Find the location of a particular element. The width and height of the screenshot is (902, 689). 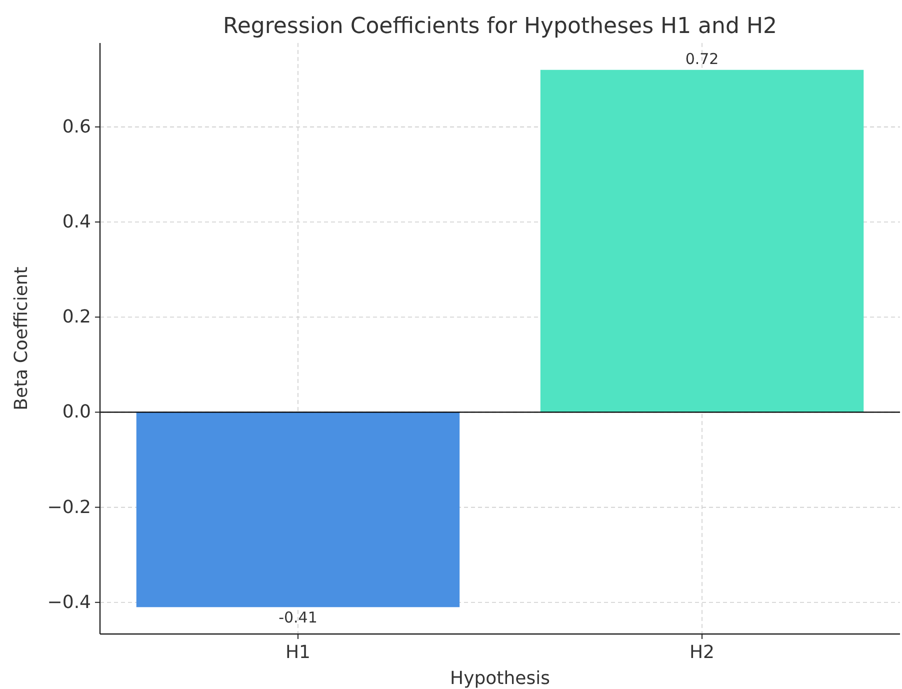

y-tick-label: 0.0 is located at coordinates (76, 412).